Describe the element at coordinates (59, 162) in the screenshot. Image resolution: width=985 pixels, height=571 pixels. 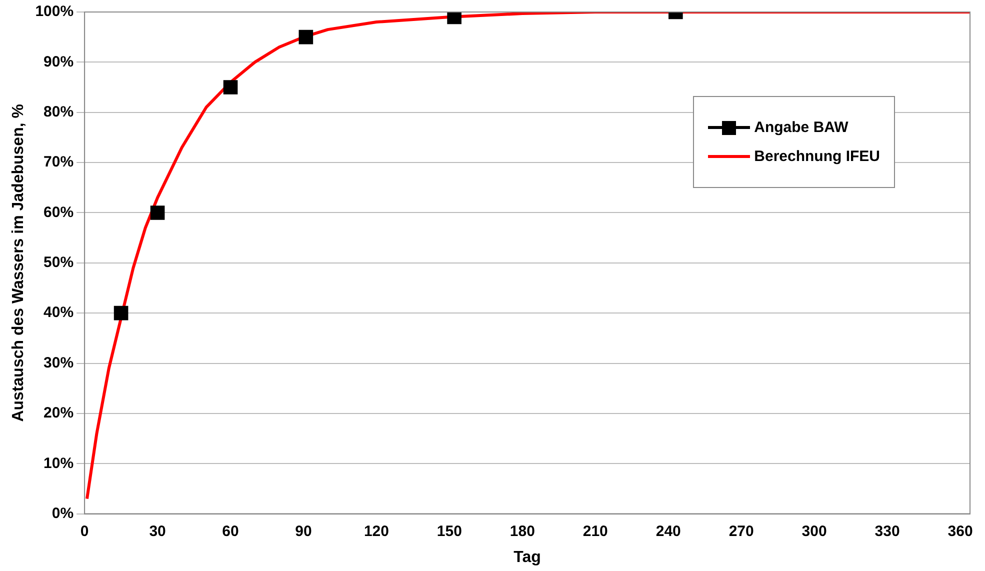
I see `y-tick-label: 70%` at that location.